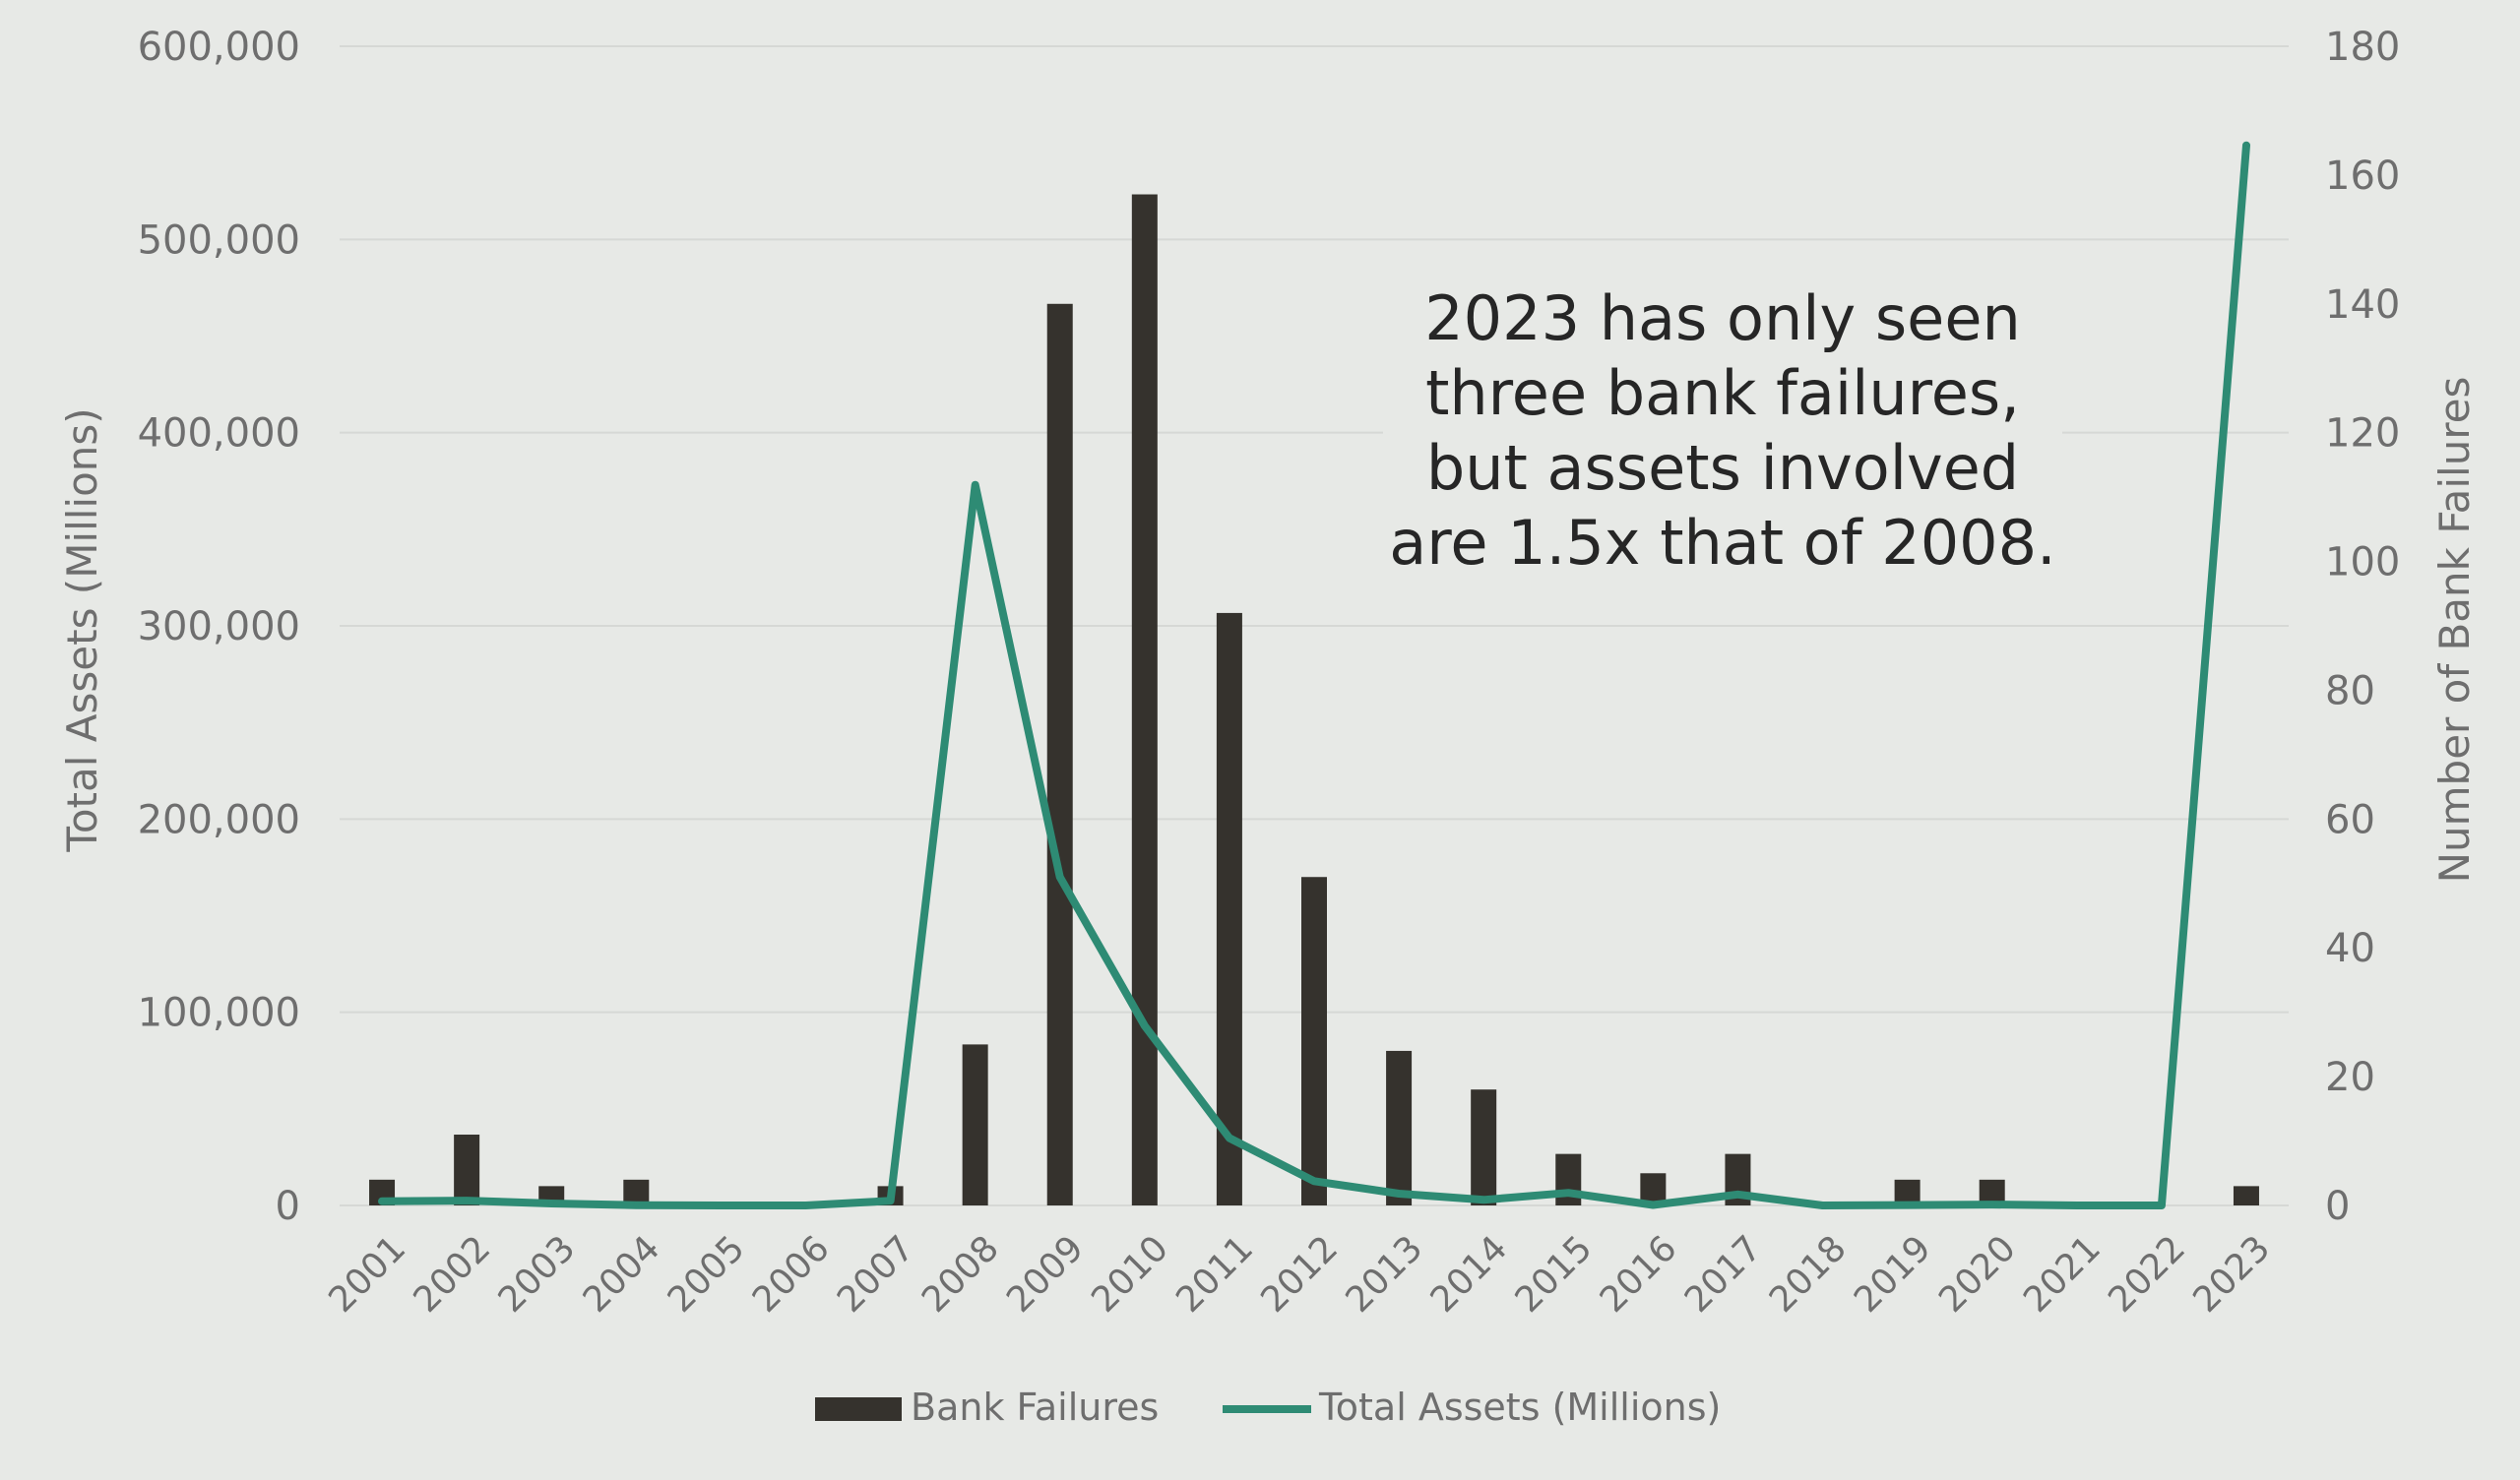 The width and height of the screenshot is (2520, 1480). What do you see at coordinates (1722, 318) in the screenshot?
I see `annotation-line: 2023 has only seen` at bounding box center [1722, 318].